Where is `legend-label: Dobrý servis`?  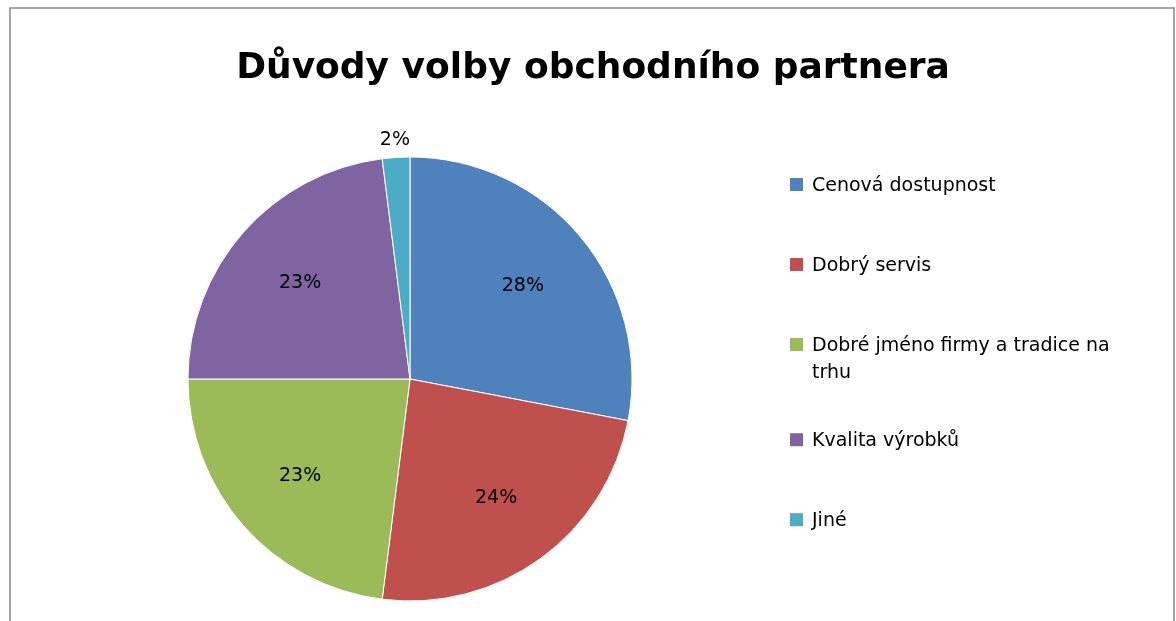 legend-label: Dobrý servis is located at coordinates (872, 263).